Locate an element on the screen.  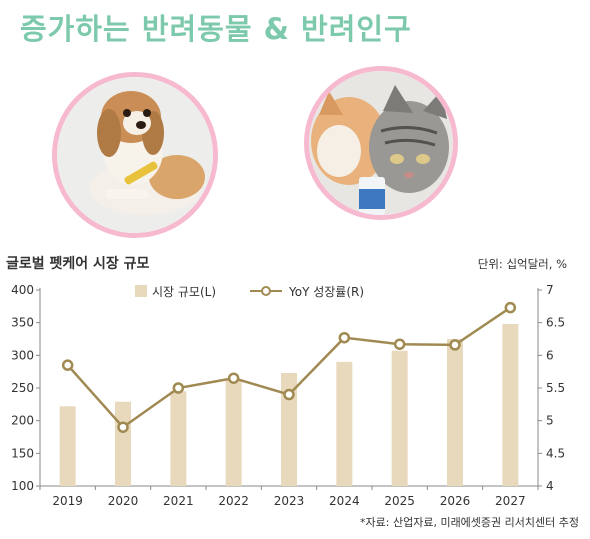
x-tick-label: 2019 is located at coordinates (67, 501).